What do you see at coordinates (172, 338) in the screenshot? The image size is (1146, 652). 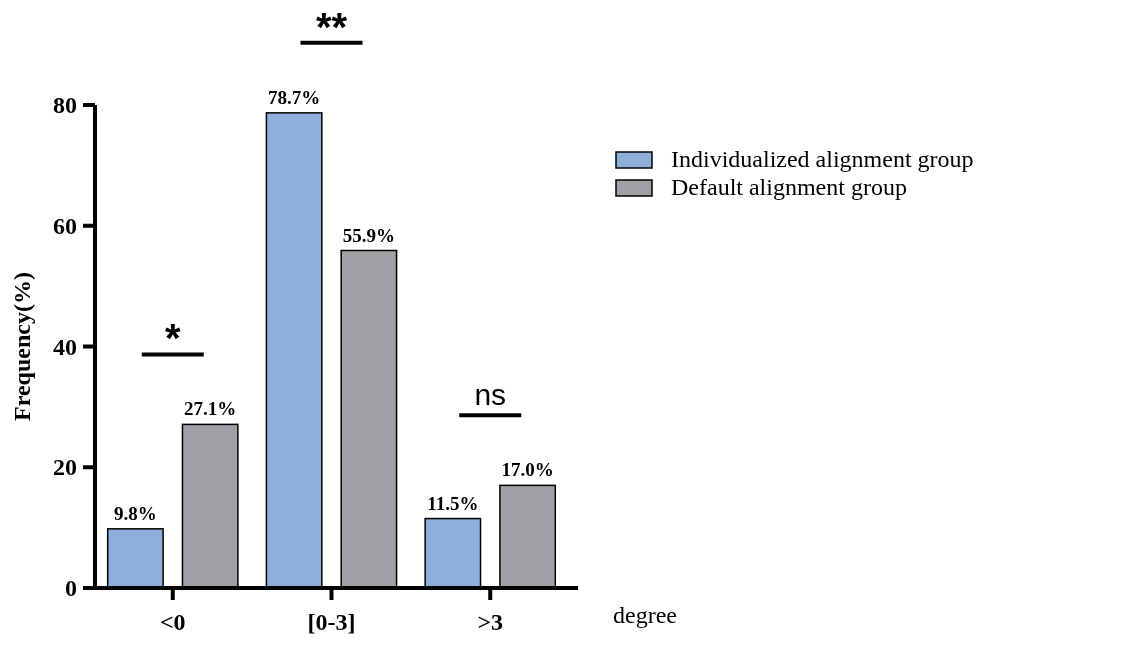 I see `annotation: *` at bounding box center [172, 338].